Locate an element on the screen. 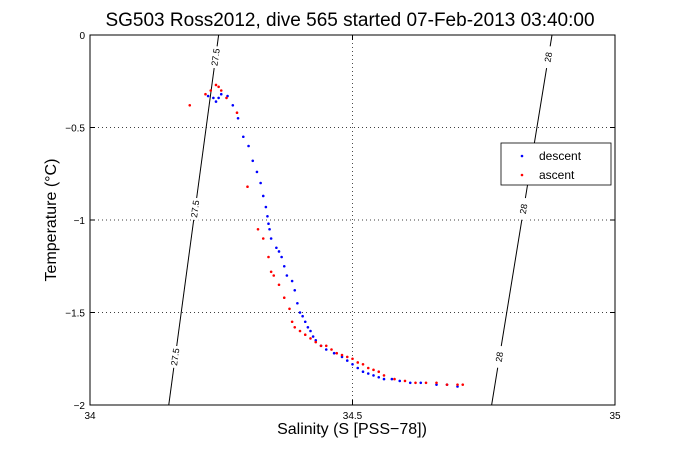 This screenshot has width=681, height=454. x-tick-label: 34 is located at coordinates (90, 416).